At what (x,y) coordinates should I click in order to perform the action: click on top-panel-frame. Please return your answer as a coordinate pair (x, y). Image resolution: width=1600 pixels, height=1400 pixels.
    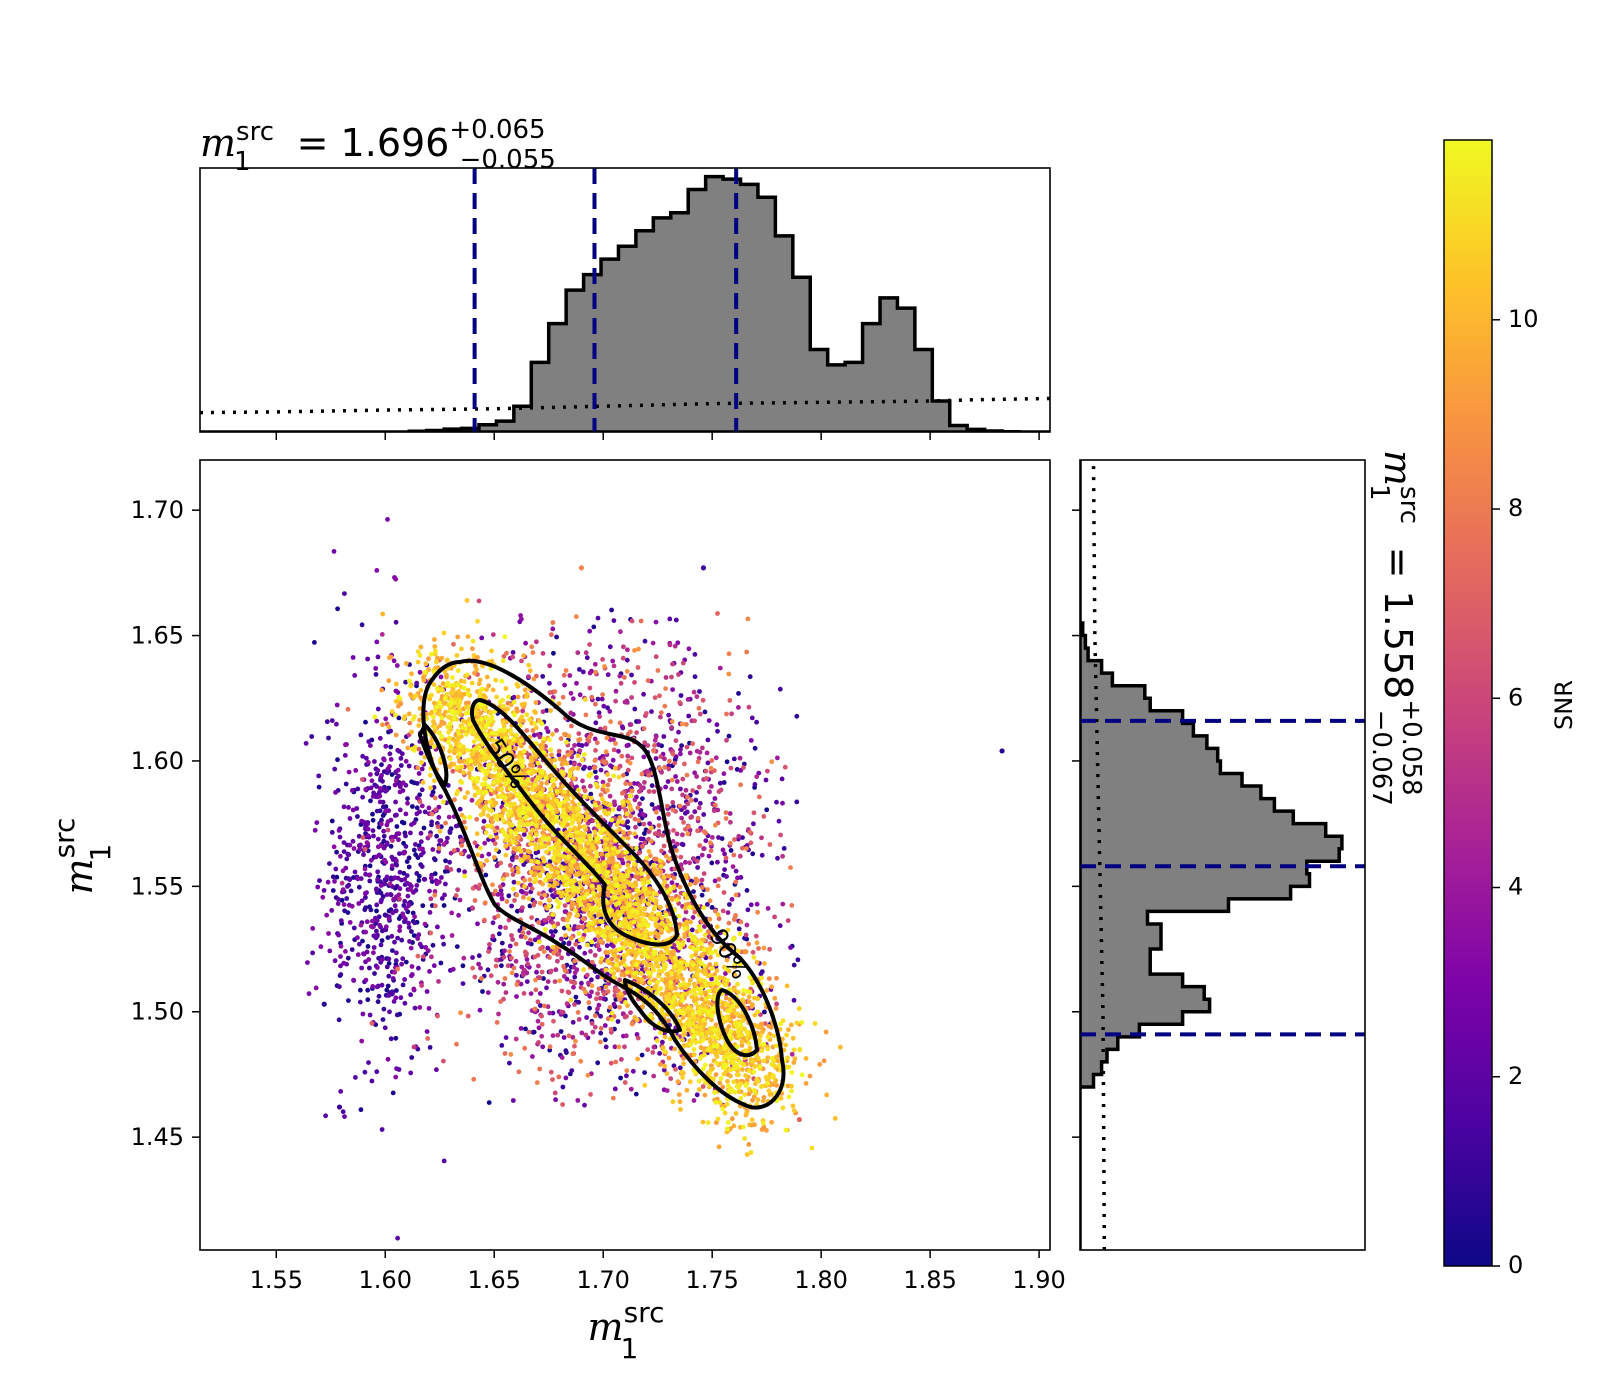
    Looking at the image, I should click on (625, 300).